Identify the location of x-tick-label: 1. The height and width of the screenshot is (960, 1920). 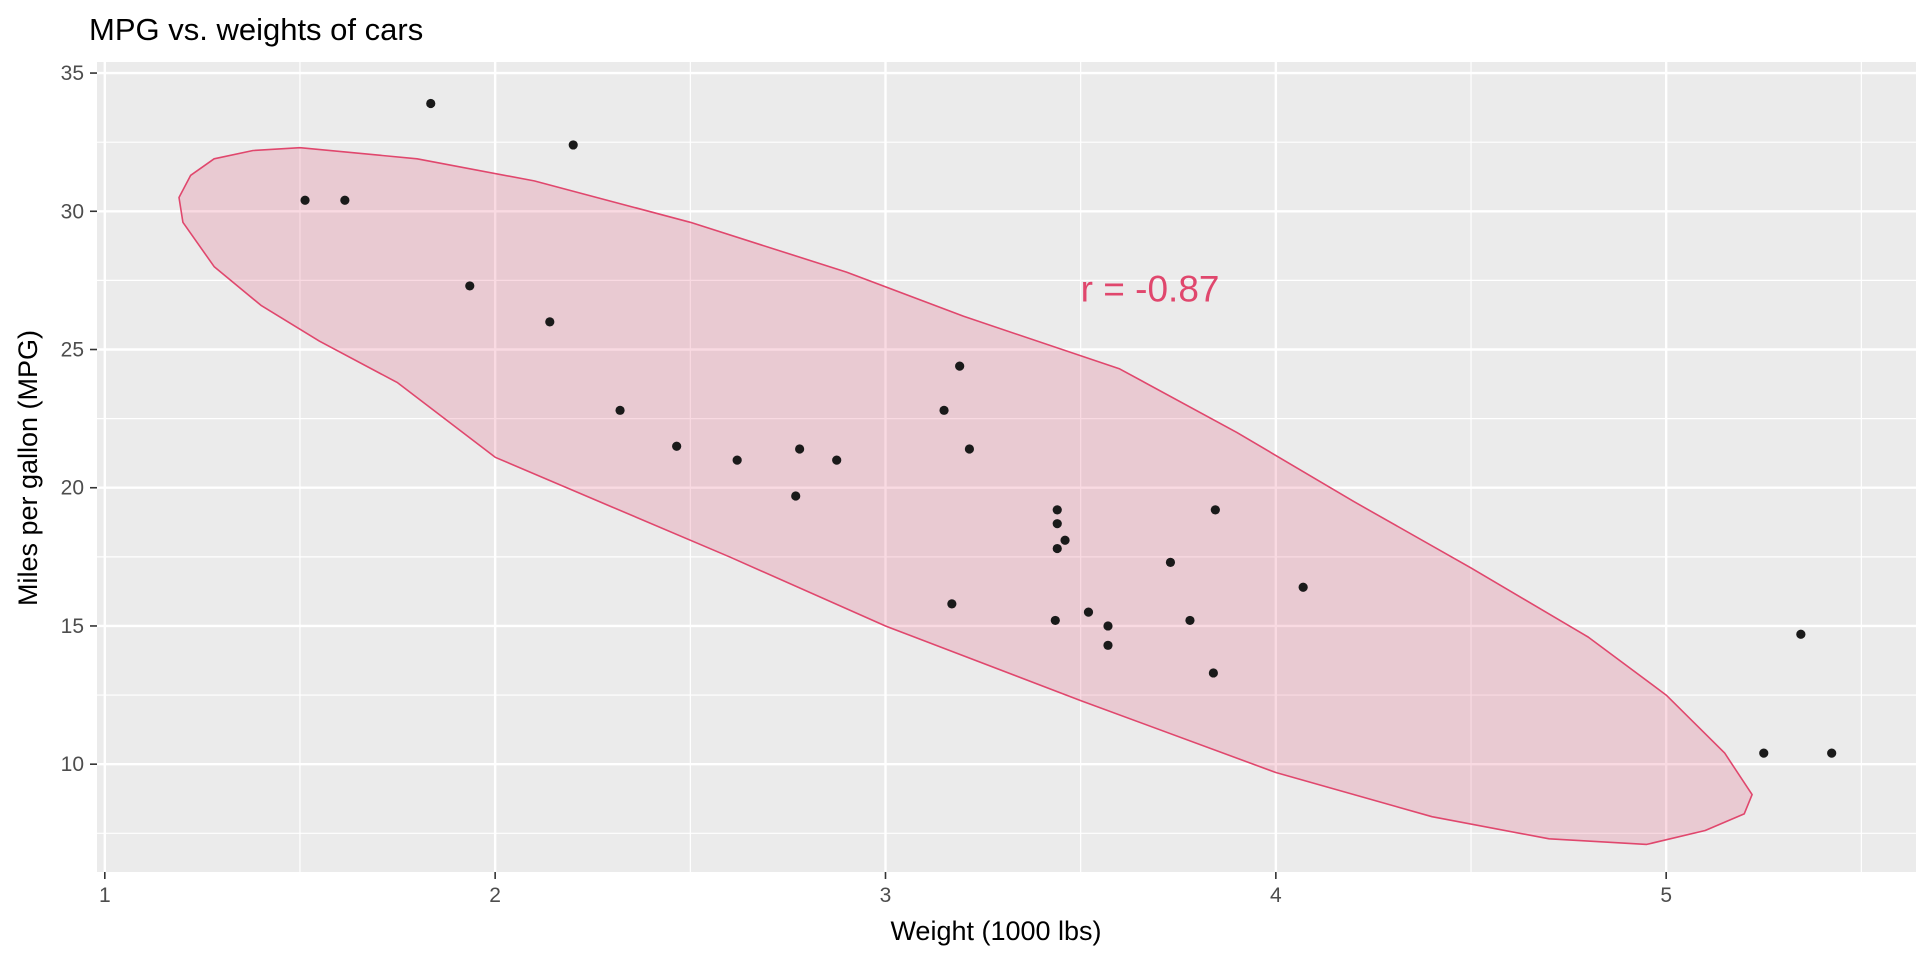
(105, 895).